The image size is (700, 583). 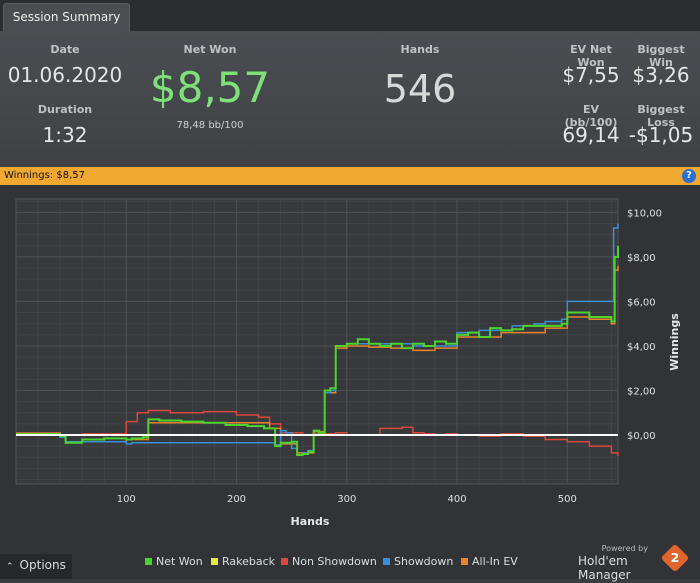 I want to click on hm2-logo-icon: 2, so click(x=675, y=558).